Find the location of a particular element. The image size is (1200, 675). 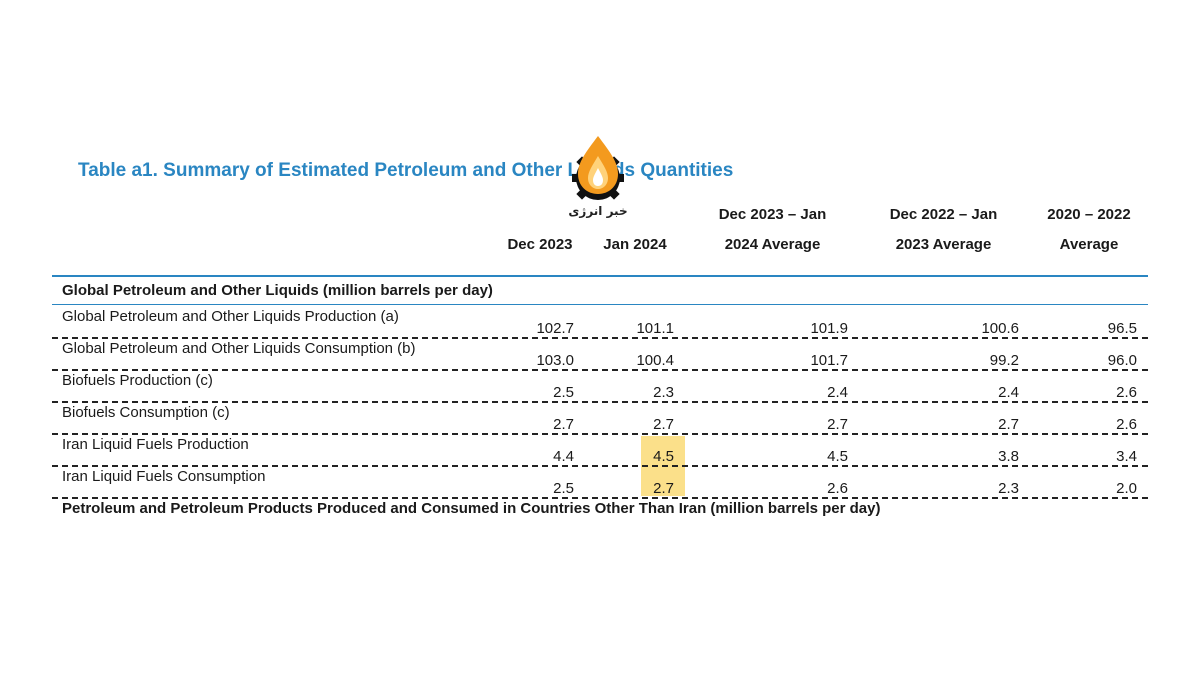

col-header-avg-2020-22-line1: 2020 – 2022 is located at coordinates (1089, 214).